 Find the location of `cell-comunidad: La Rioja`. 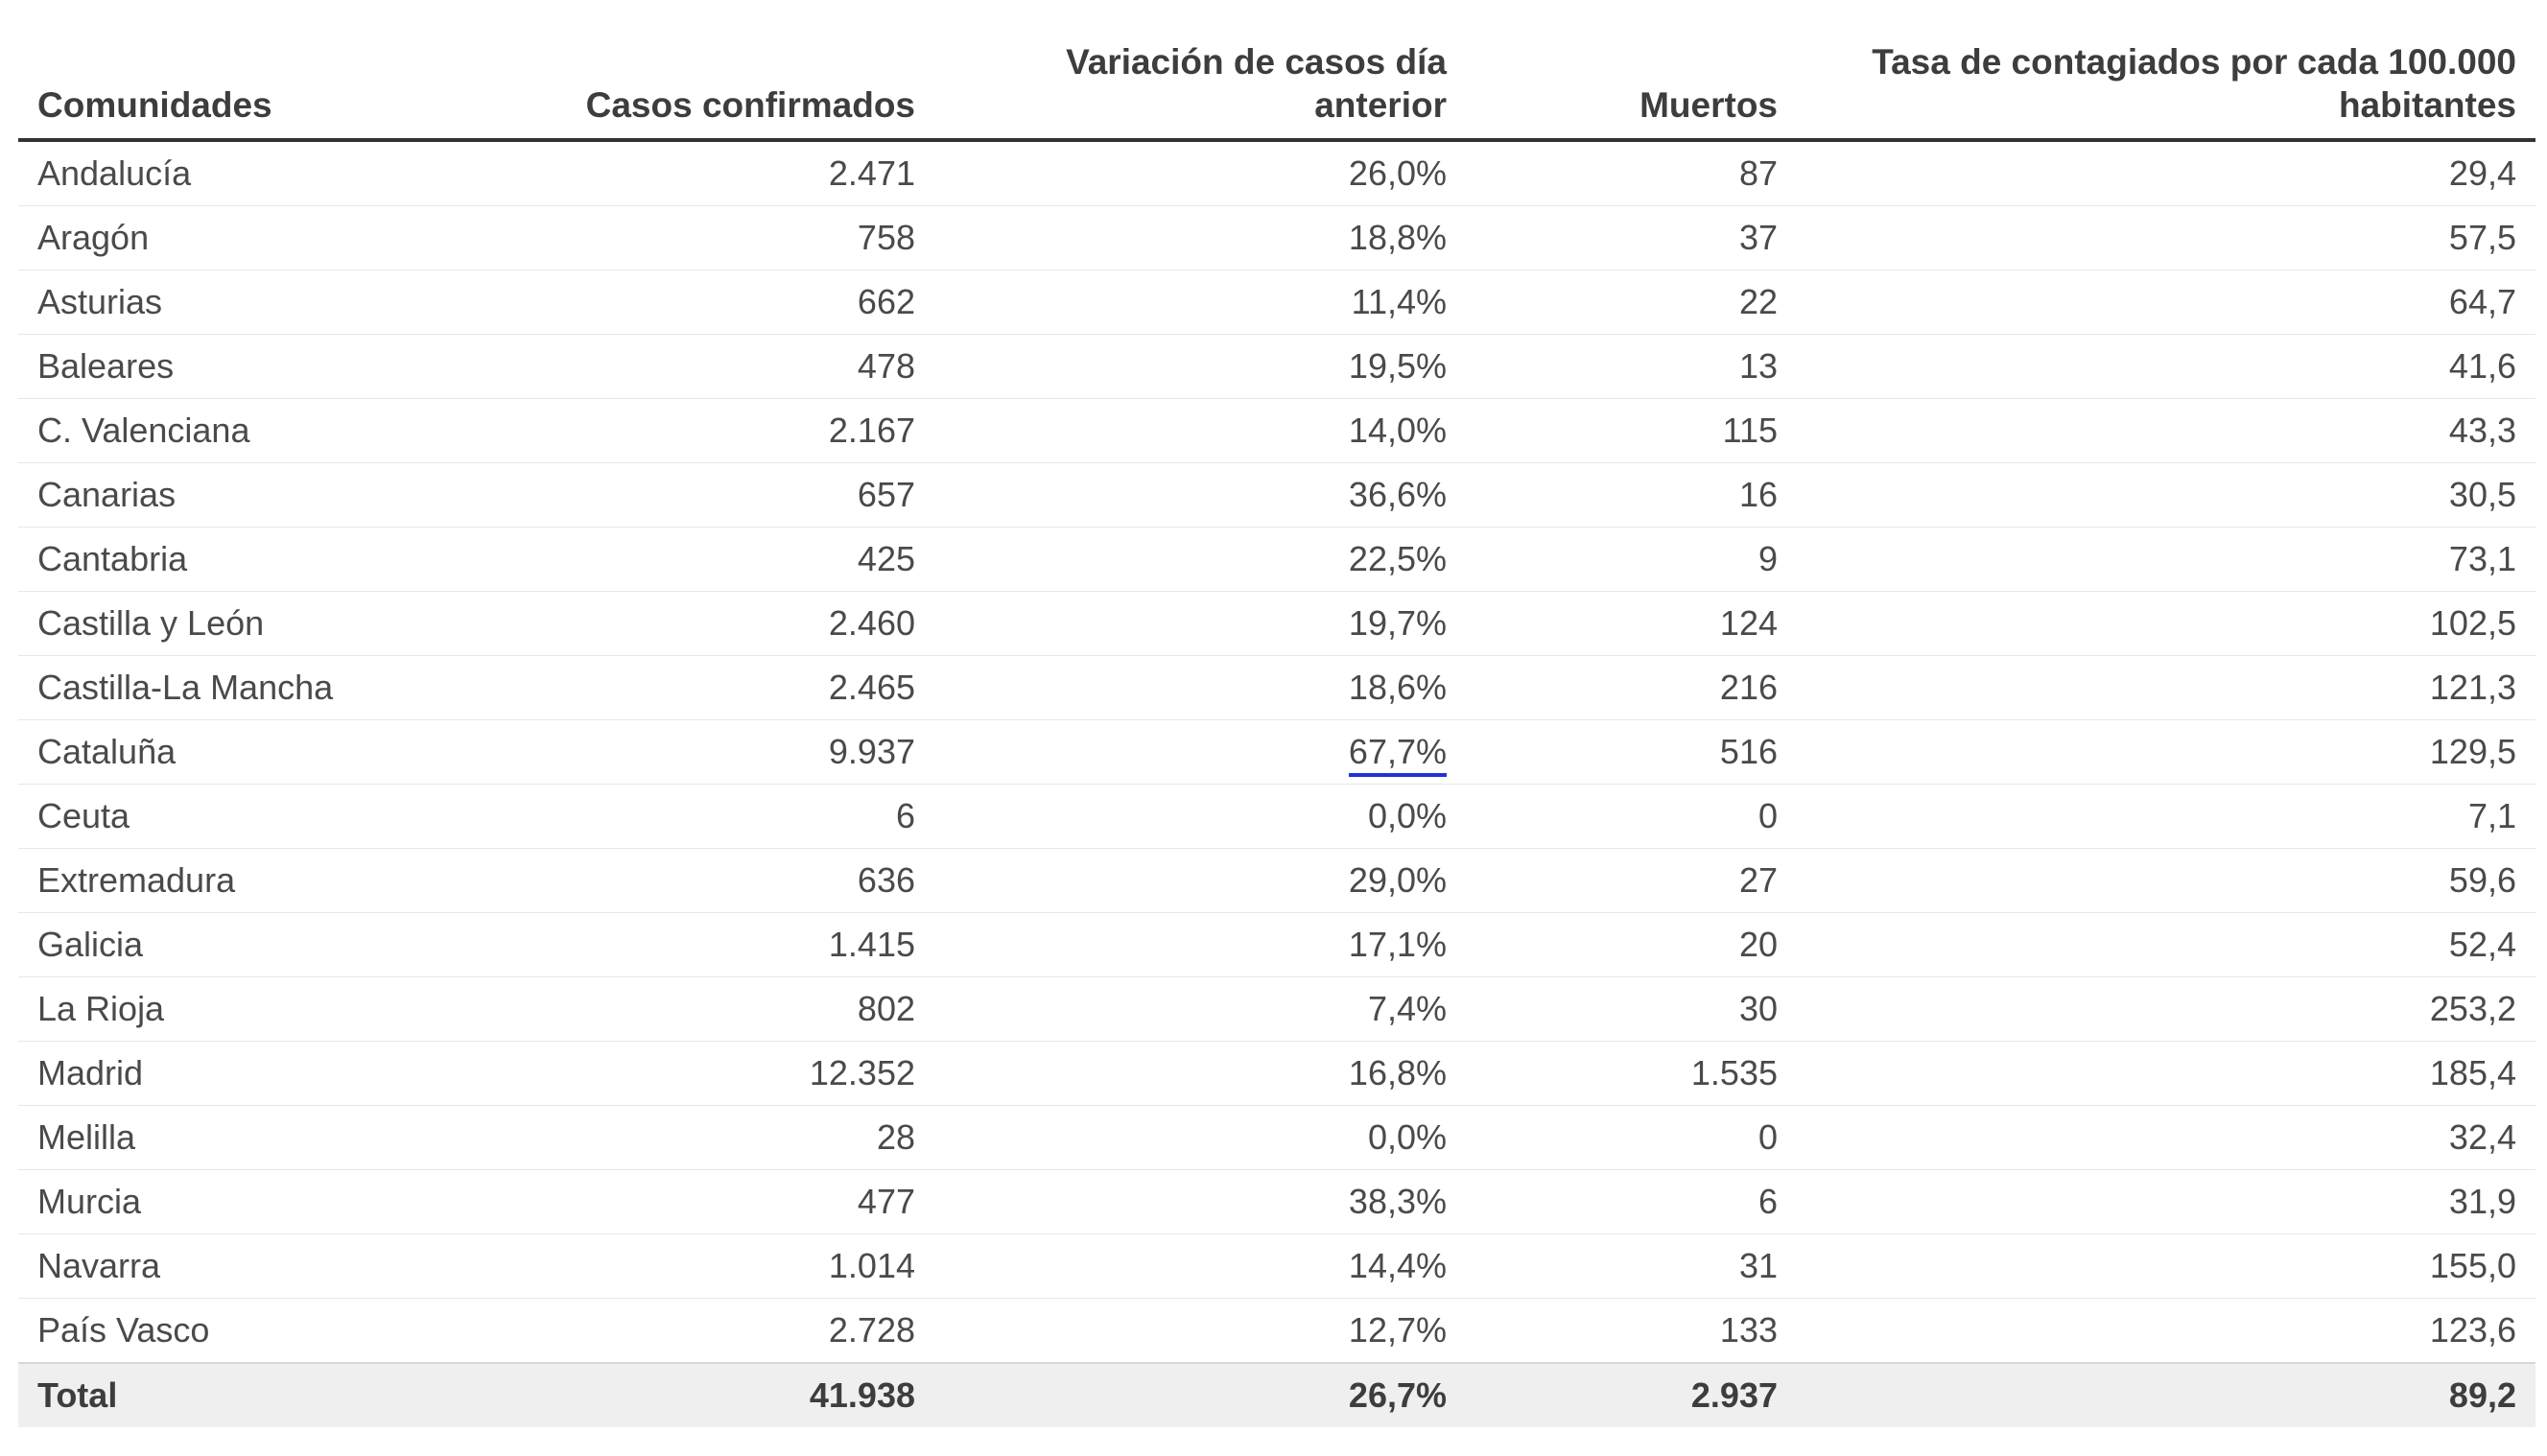

cell-comunidad: La Rioja is located at coordinates (280, 1009).